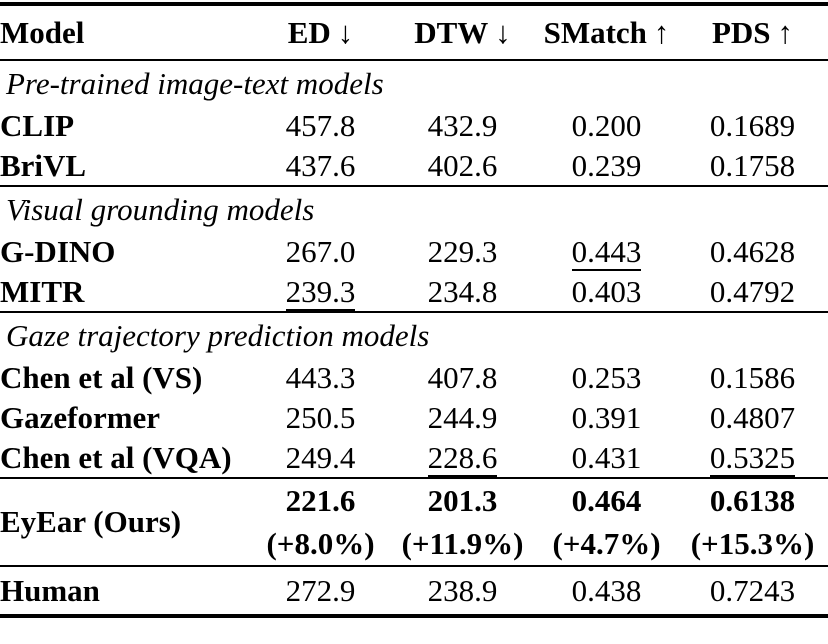 Image resolution: width=828 pixels, height=644 pixels. What do you see at coordinates (752, 417) in the screenshot?
I see `pds-cell: 0.4807` at bounding box center [752, 417].